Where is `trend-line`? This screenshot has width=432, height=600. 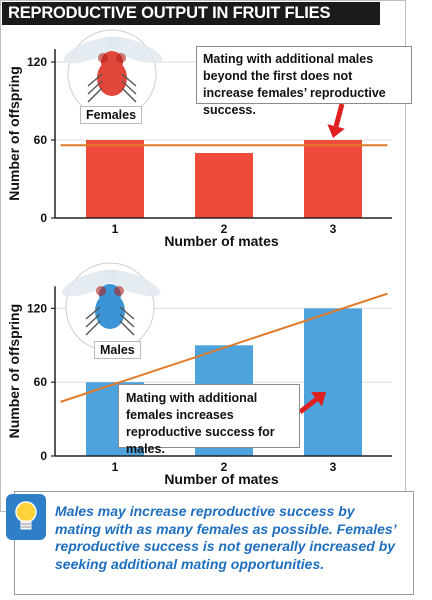
trend-line is located at coordinates (224, 347).